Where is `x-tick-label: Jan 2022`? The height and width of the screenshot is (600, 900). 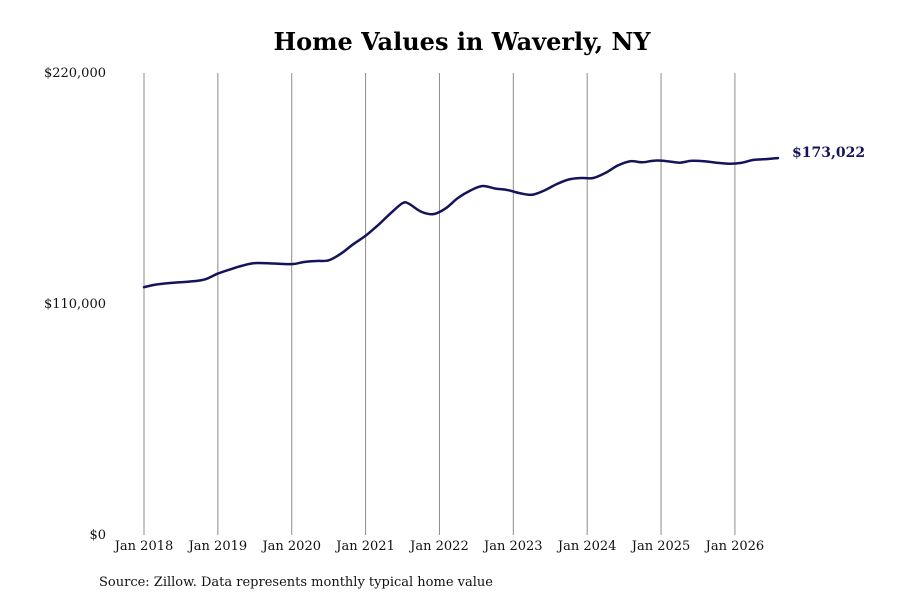 x-tick-label: Jan 2022 is located at coordinates (438, 546).